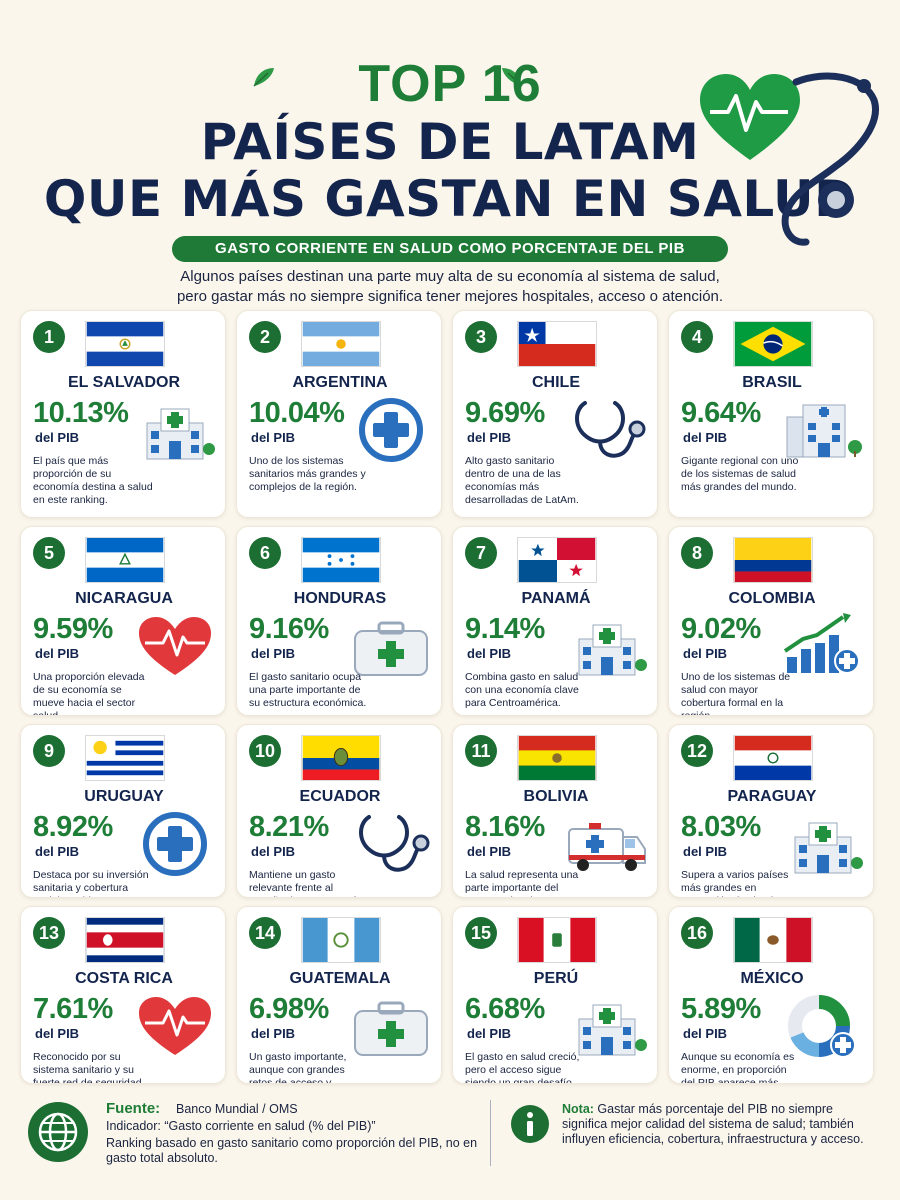  What do you see at coordinates (772, 796) in the screenshot?
I see `country-name: PARAGUAY` at bounding box center [772, 796].